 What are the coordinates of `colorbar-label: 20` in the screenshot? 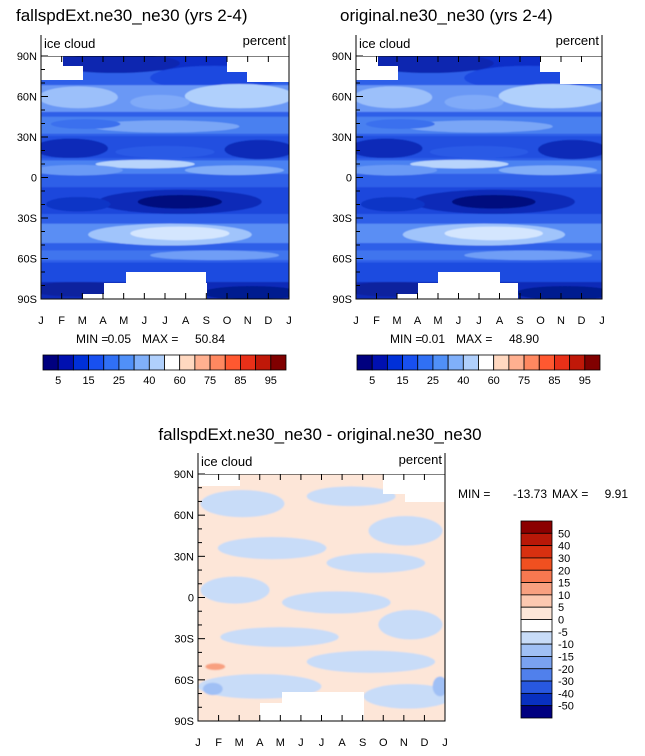 It's located at (564, 571).